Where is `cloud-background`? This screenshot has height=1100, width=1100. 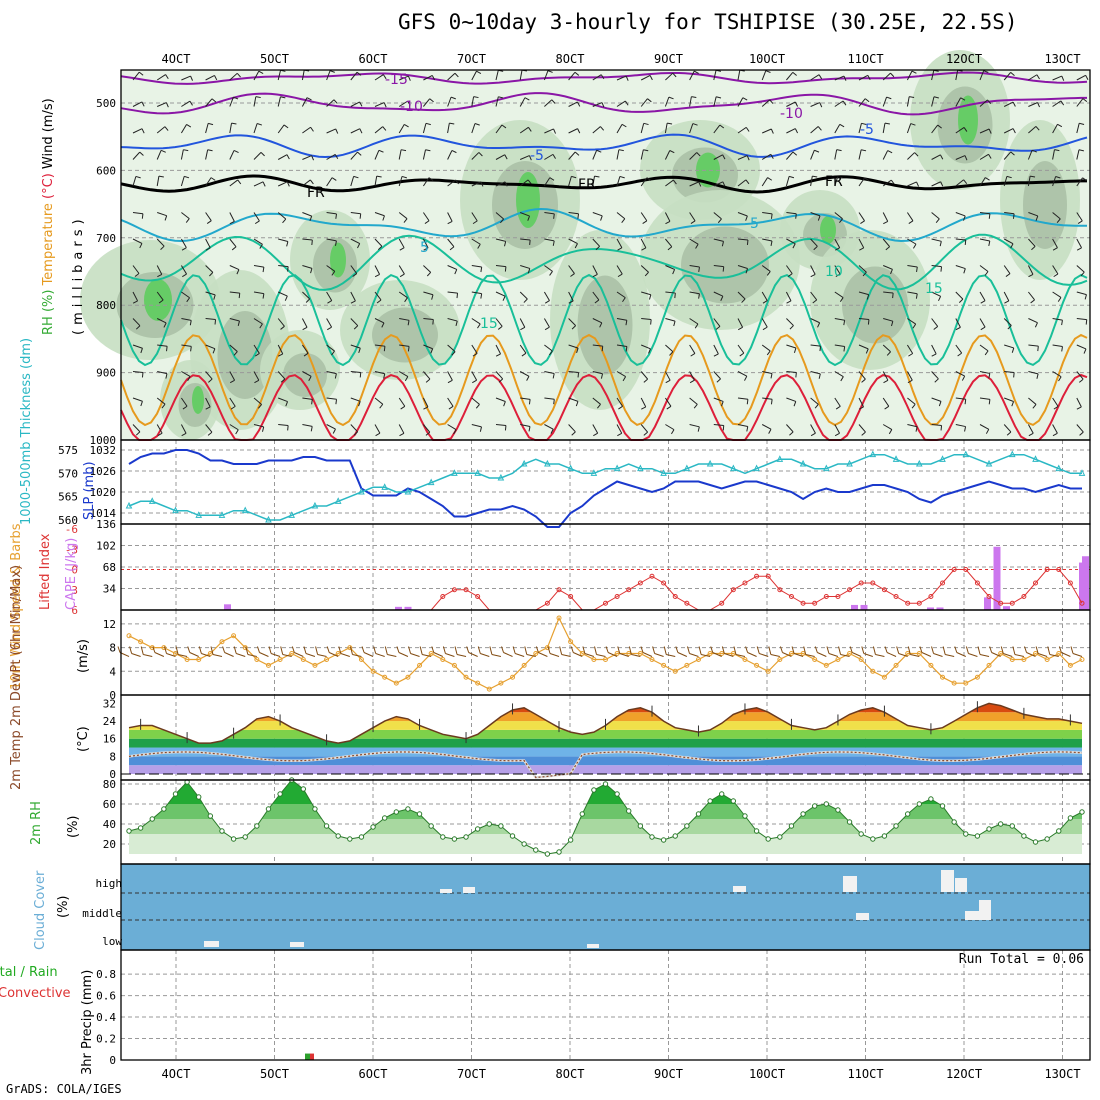
cloud-background is located at coordinates (605, 907).